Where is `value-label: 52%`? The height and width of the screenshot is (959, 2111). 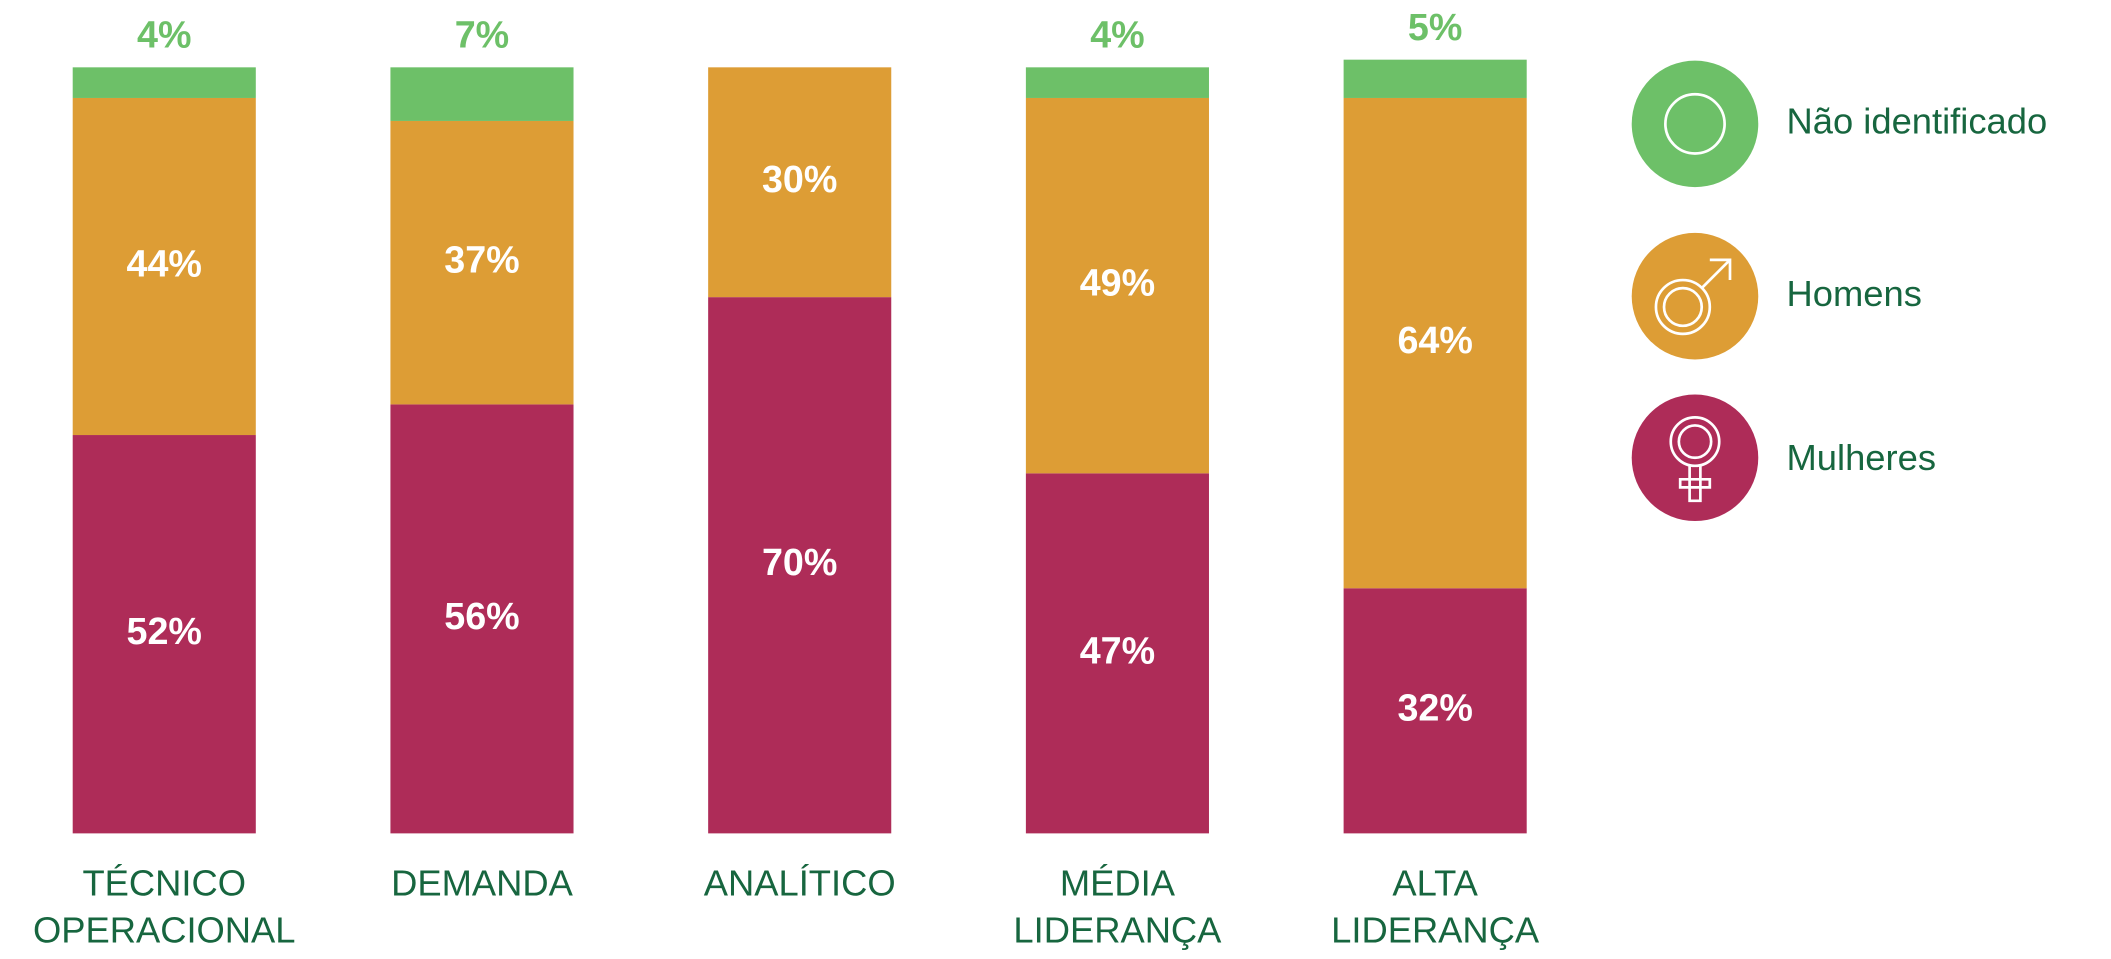
value-label: 52% is located at coordinates (164, 631).